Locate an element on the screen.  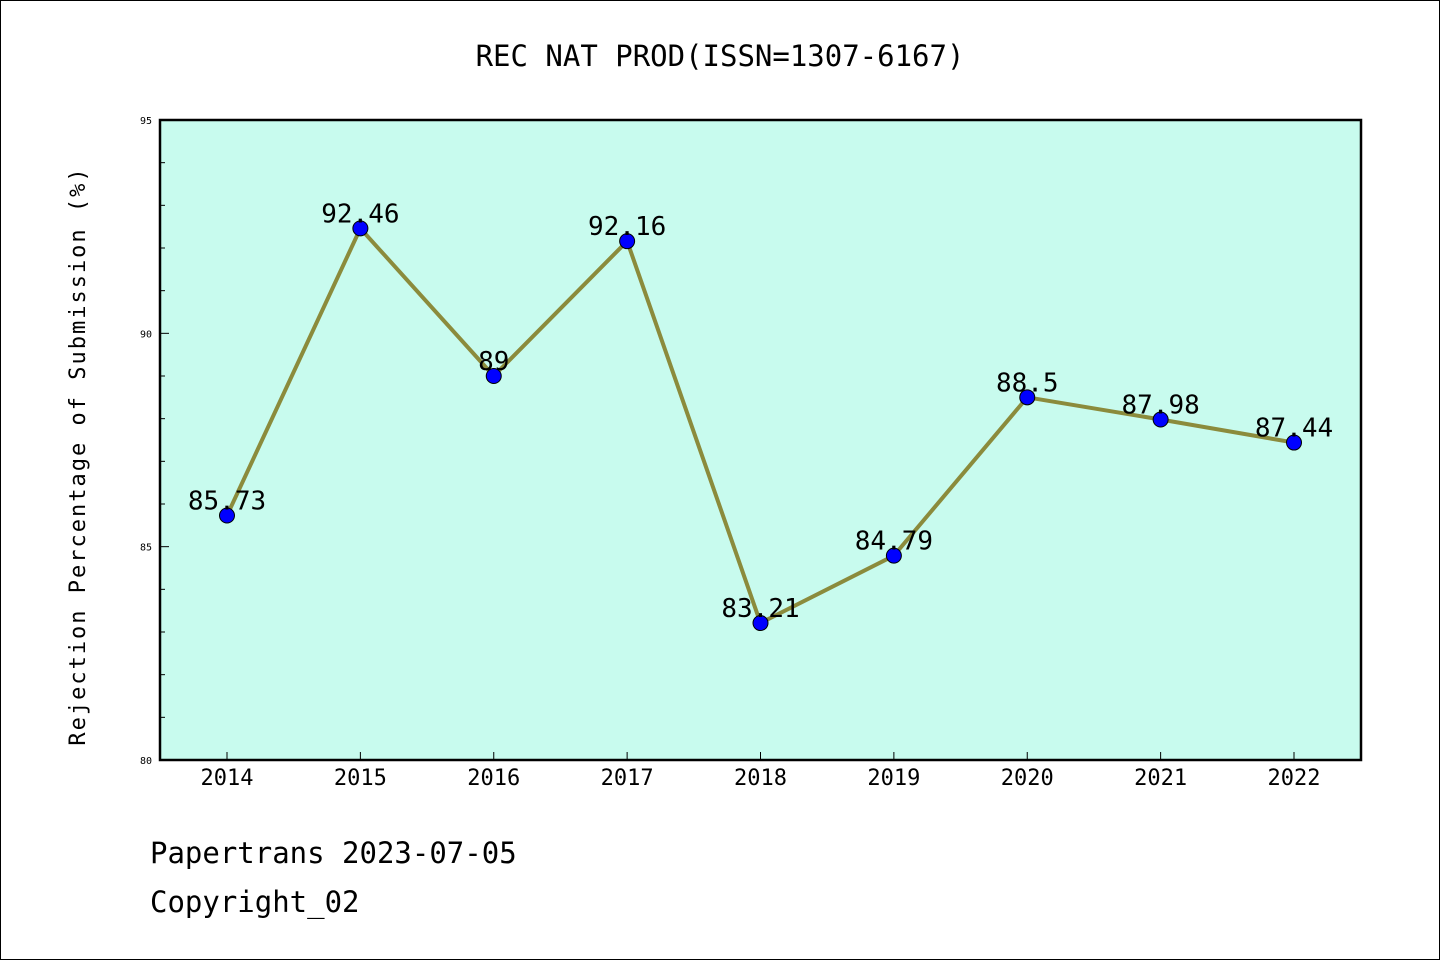
y-tick-label: 95 is located at coordinates (146, 121).